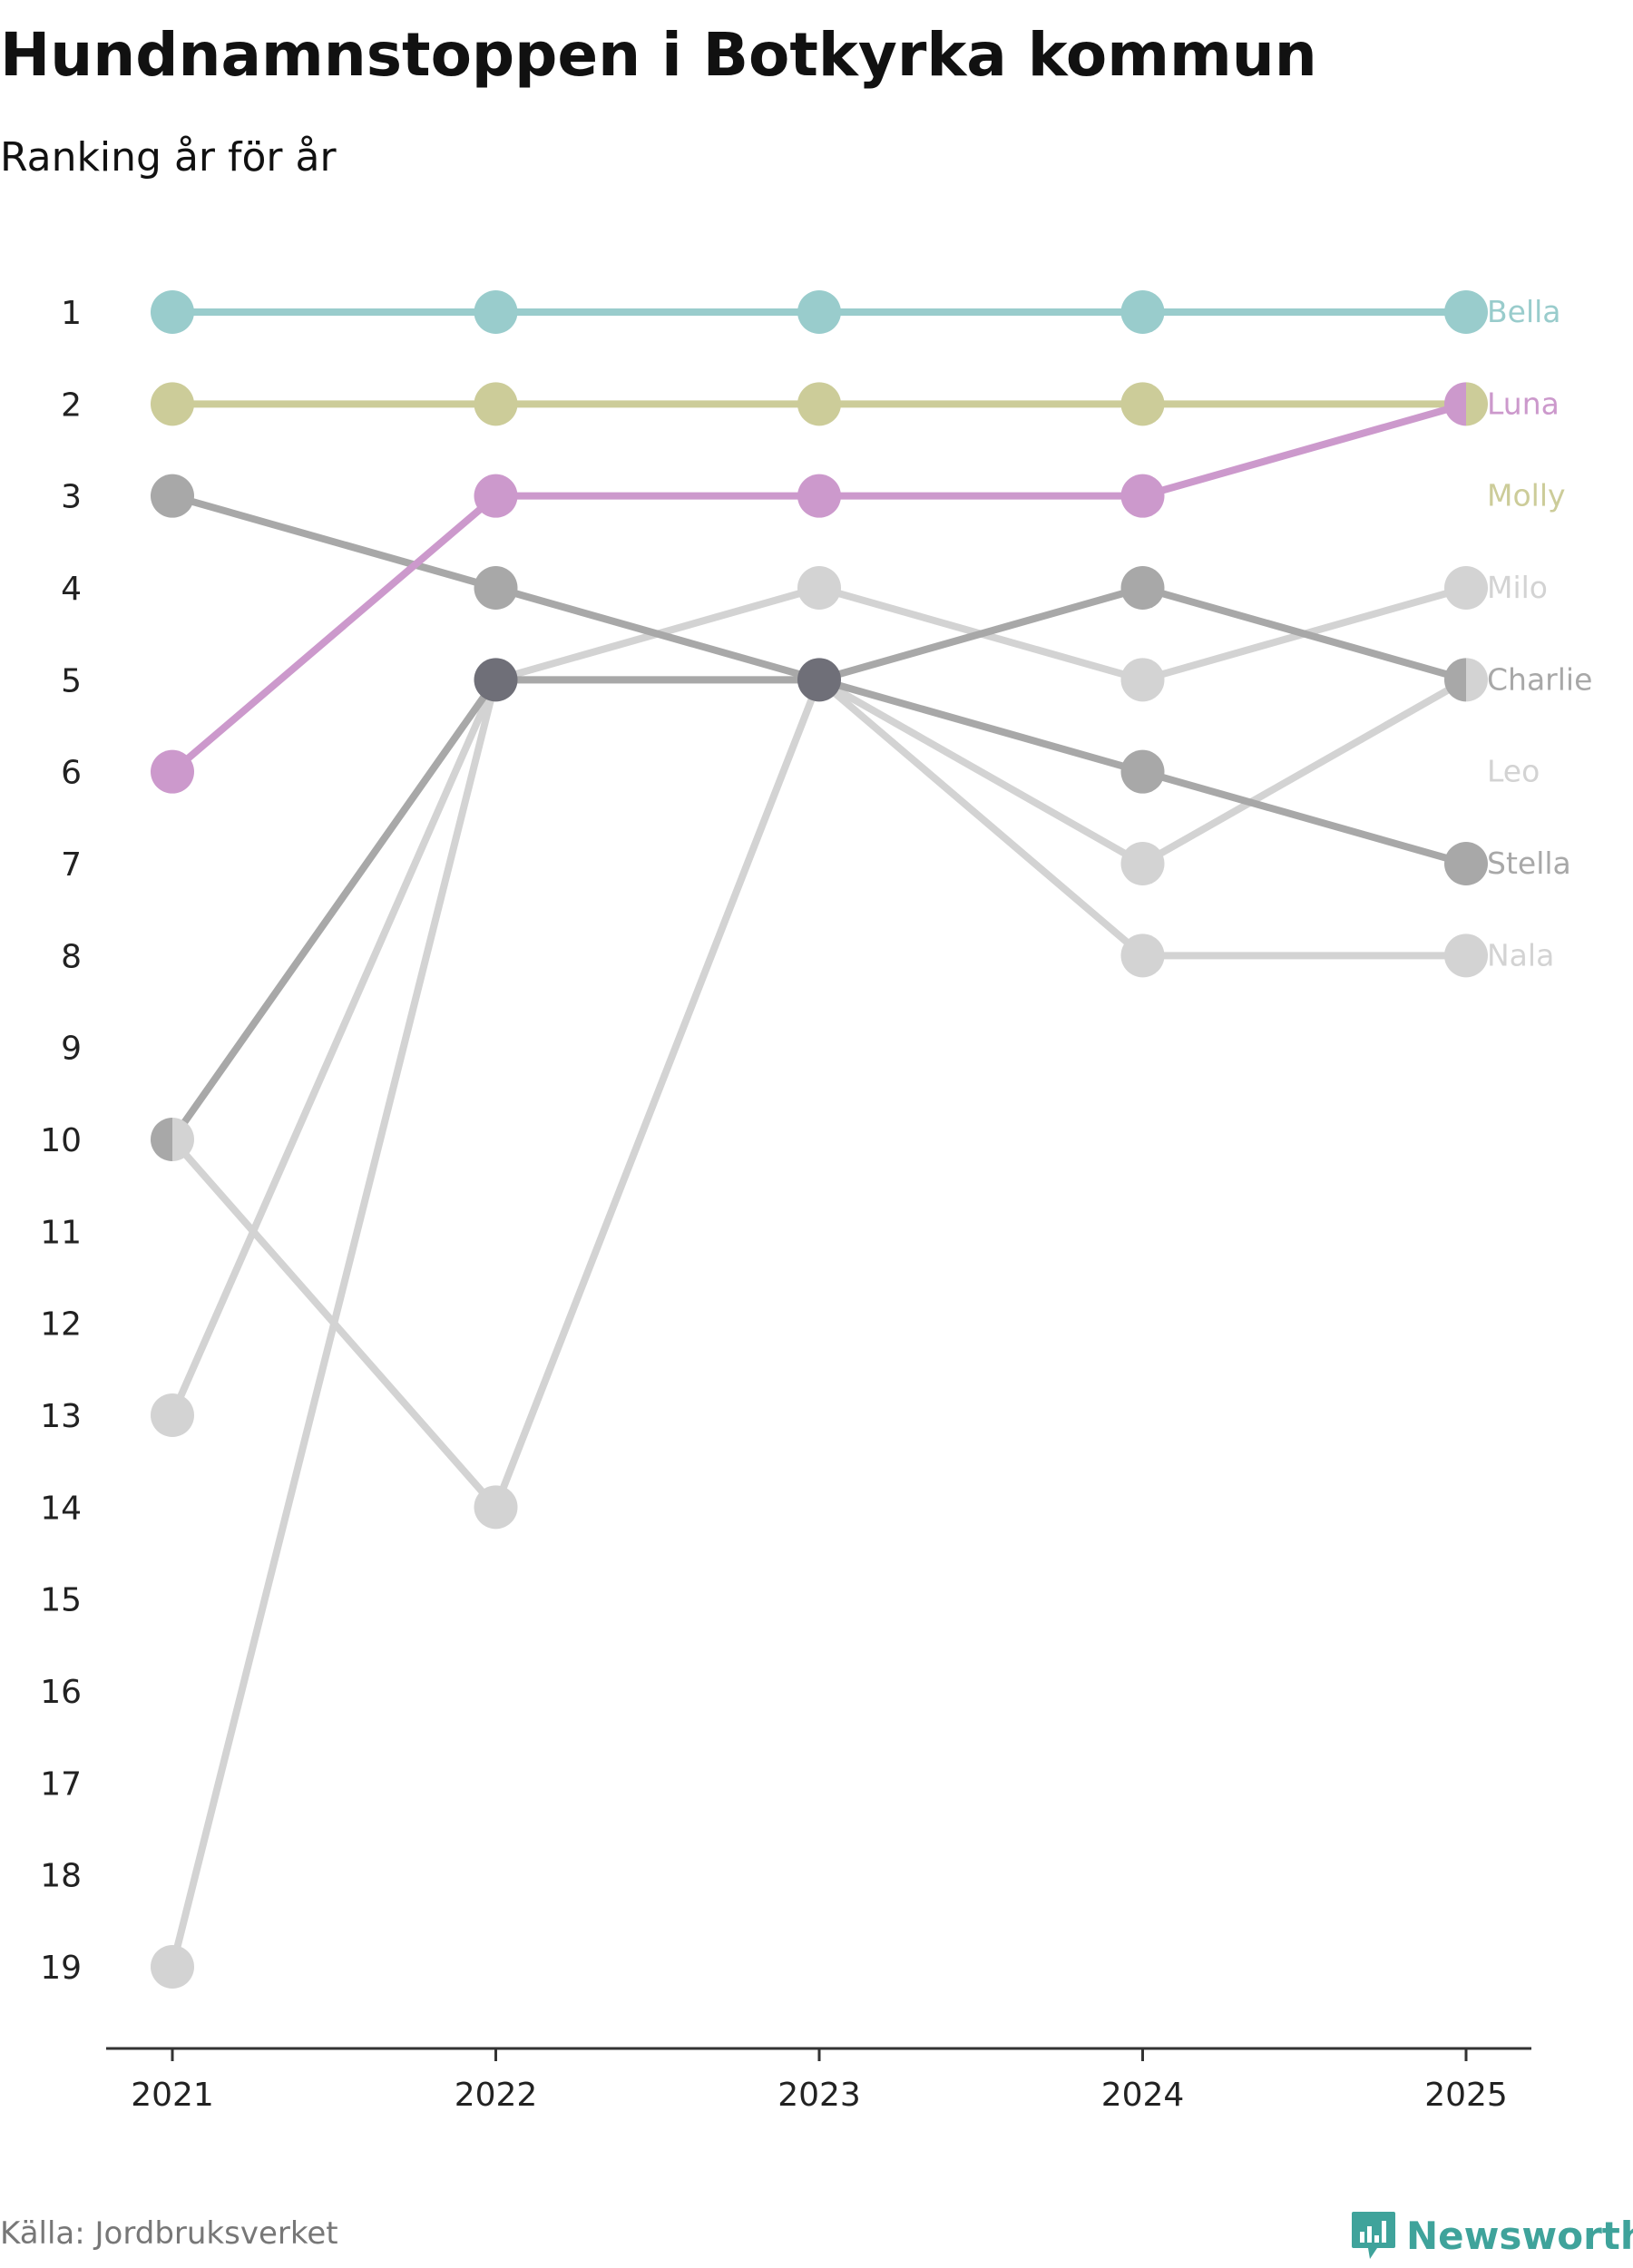  What do you see at coordinates (497, 2096) in the screenshot?
I see `x-tick-label-2022: 2022` at bounding box center [497, 2096].